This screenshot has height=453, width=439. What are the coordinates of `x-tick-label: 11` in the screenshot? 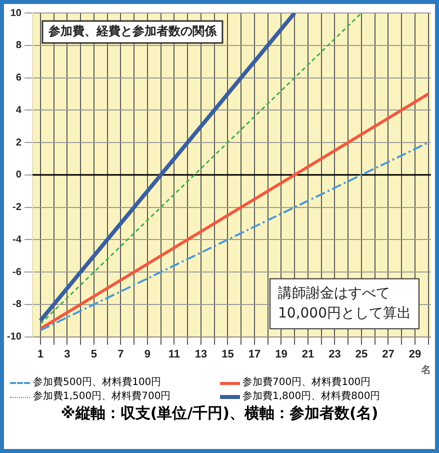 It's located at (174, 354).